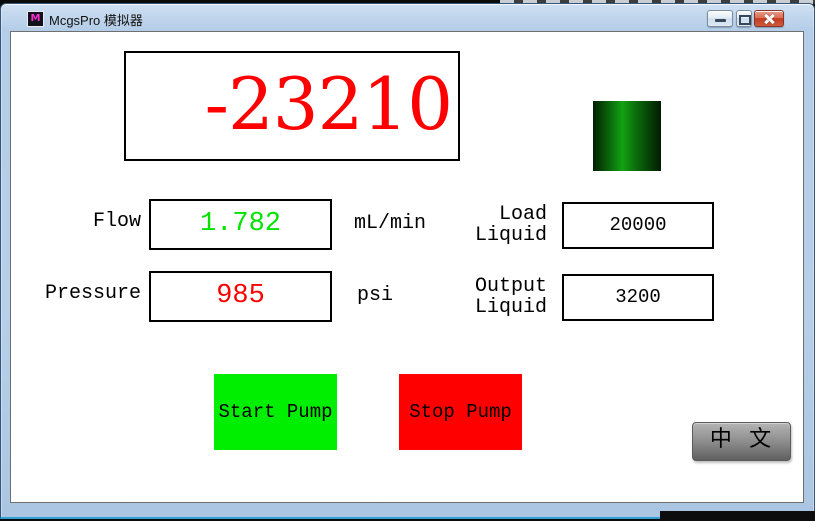 This screenshot has height=521, width=815. Describe the element at coordinates (737, 516) in the screenshot. I see `background-taskbar-notch` at that location.